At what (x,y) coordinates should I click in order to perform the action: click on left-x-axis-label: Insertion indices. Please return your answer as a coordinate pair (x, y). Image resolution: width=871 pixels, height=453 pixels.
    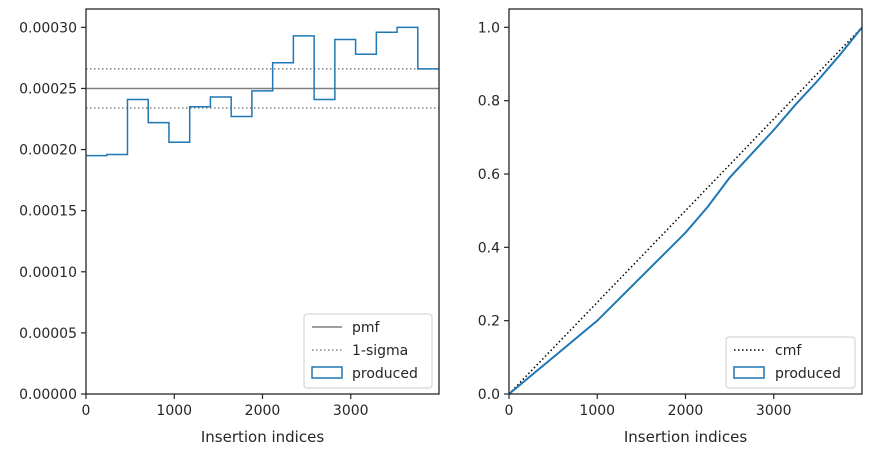
    Looking at the image, I should click on (262, 437).